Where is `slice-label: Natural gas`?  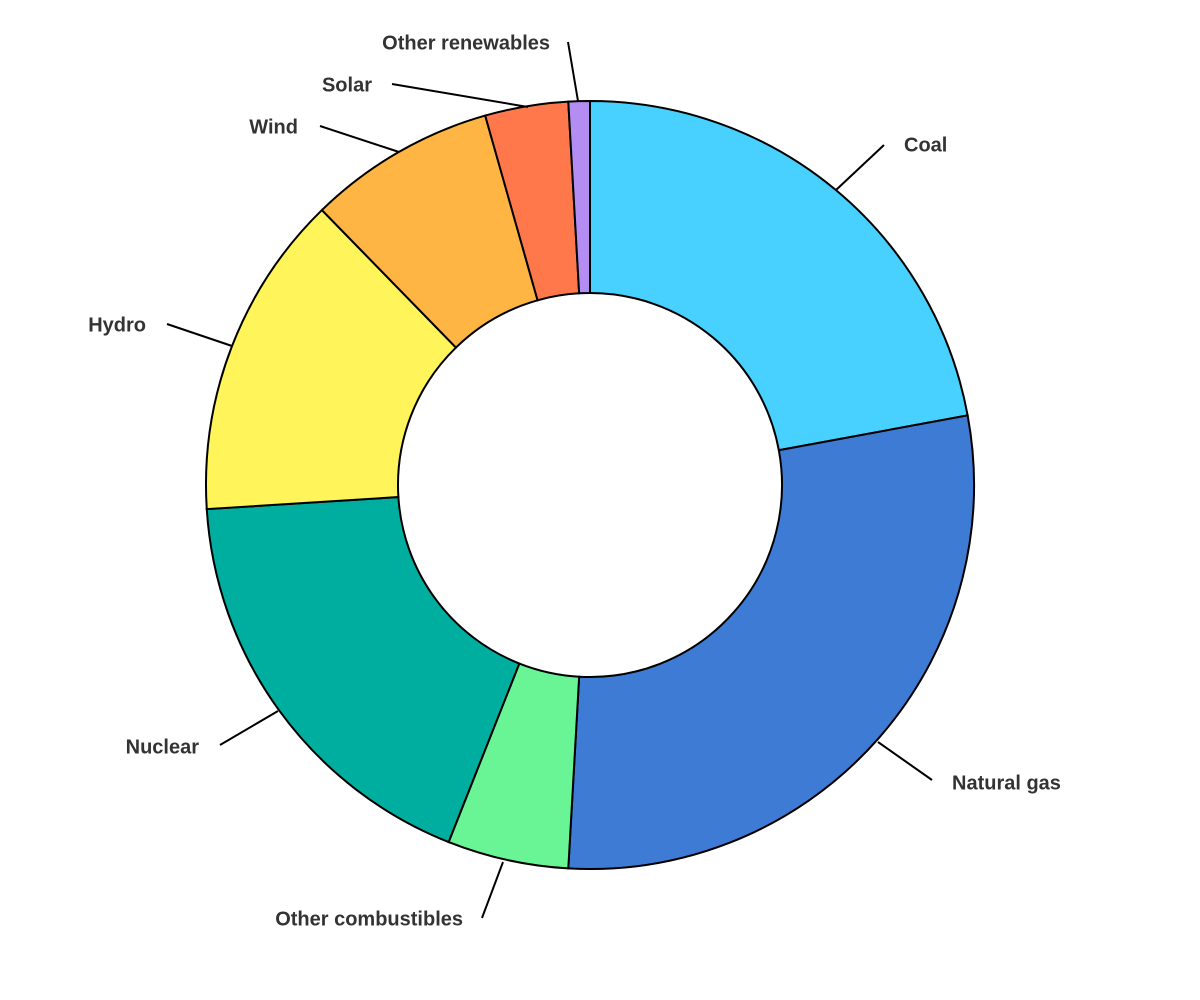 slice-label: Natural gas is located at coordinates (1006, 783).